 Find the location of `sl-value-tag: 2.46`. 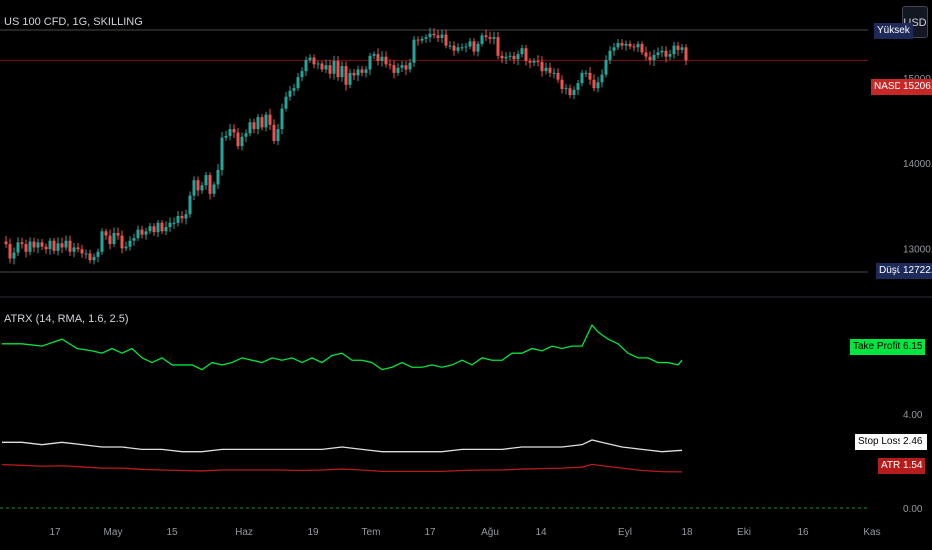

sl-value-tag: 2.46 is located at coordinates (913, 442).